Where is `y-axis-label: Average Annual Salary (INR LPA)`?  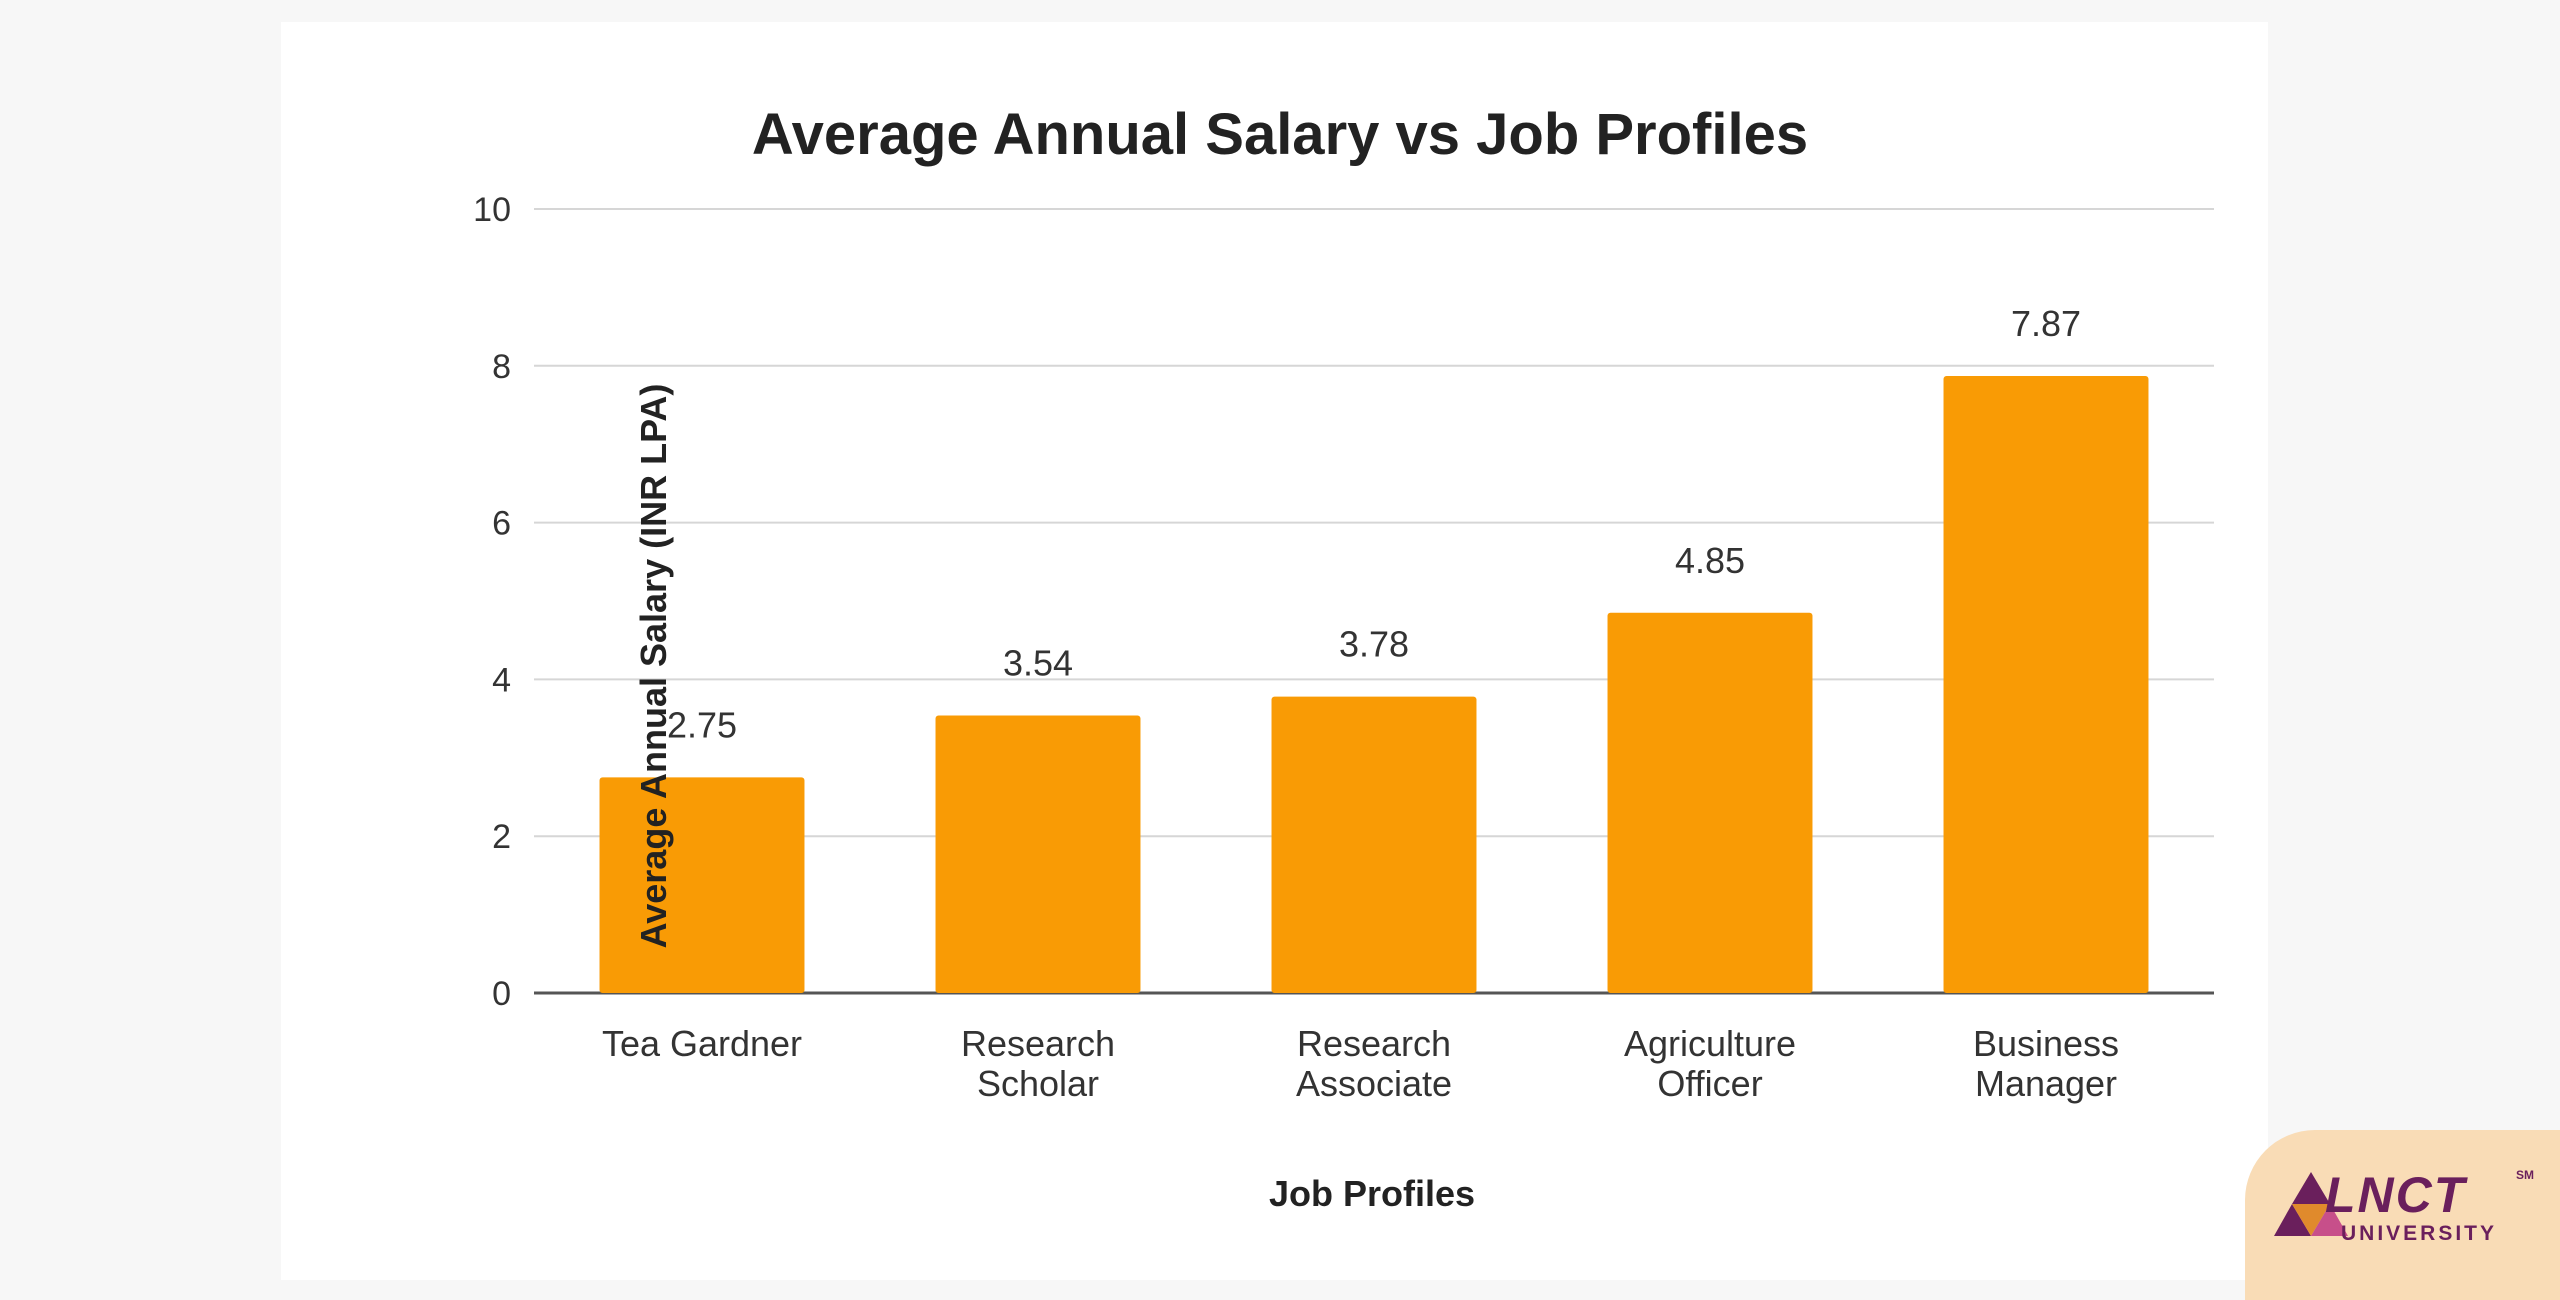 y-axis-label: Average Annual Salary (INR LPA) is located at coordinates (653, 666).